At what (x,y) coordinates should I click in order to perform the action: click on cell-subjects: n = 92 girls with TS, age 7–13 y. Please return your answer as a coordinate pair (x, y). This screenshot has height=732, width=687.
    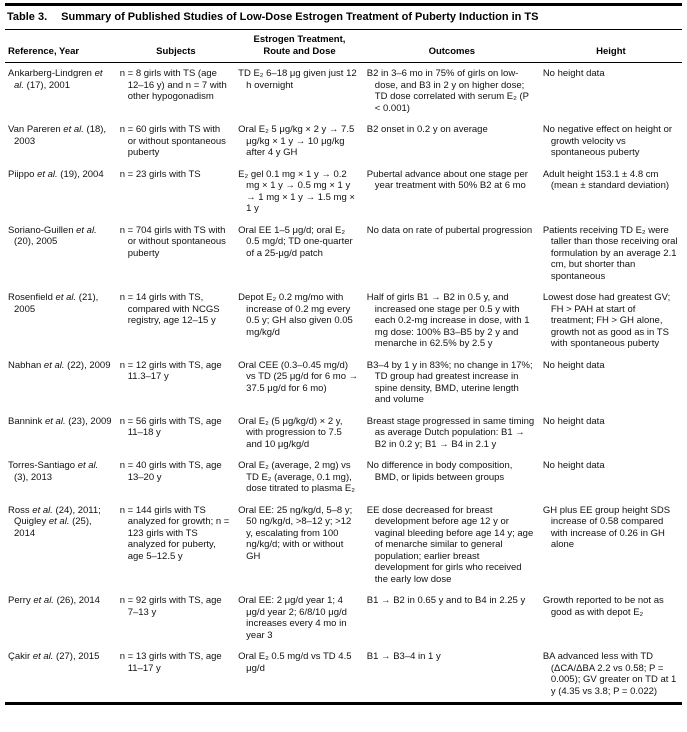
    Looking at the image, I should click on (170, 606).